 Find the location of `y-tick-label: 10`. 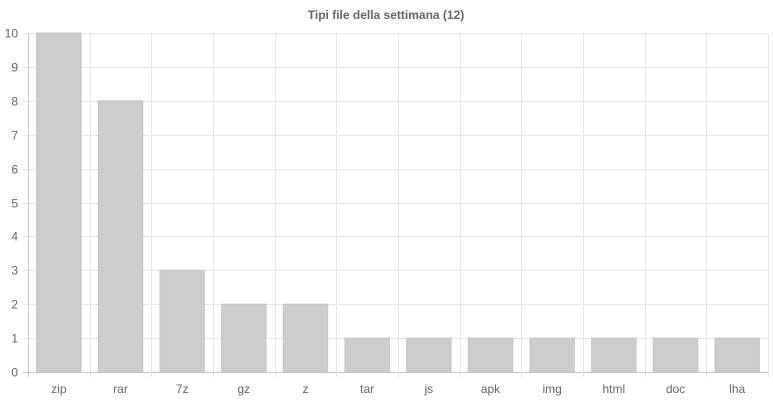

y-tick-label: 10 is located at coordinates (12, 34).